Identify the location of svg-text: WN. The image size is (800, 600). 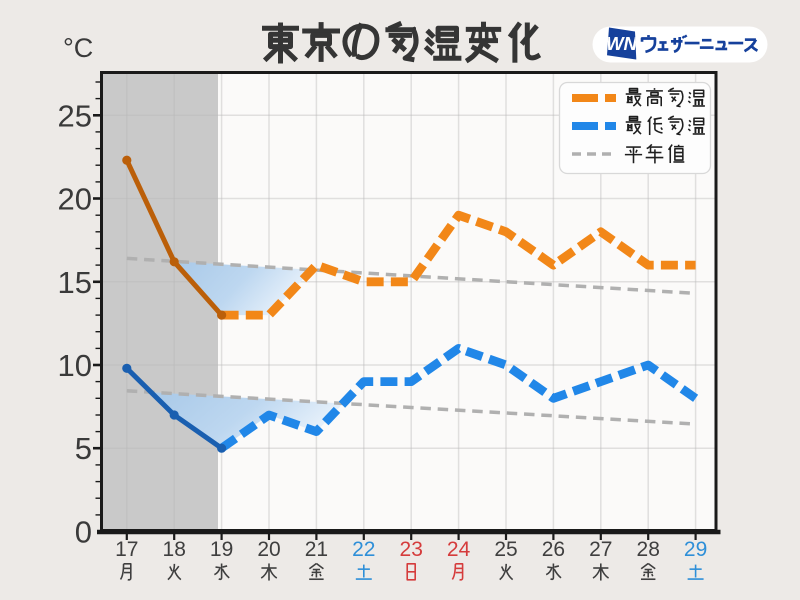
(621, 43).